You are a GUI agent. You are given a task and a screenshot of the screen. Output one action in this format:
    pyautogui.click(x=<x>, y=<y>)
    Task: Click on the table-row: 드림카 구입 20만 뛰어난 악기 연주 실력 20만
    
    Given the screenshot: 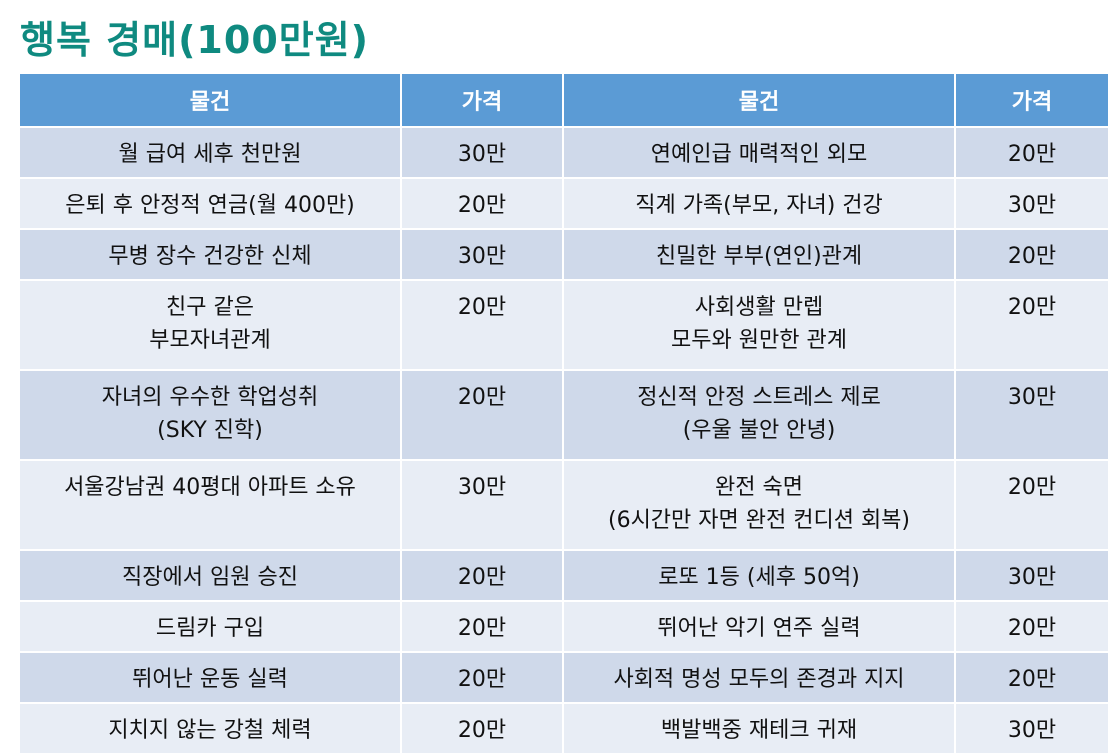 What is the action you would take?
    pyautogui.click(x=564, y=626)
    